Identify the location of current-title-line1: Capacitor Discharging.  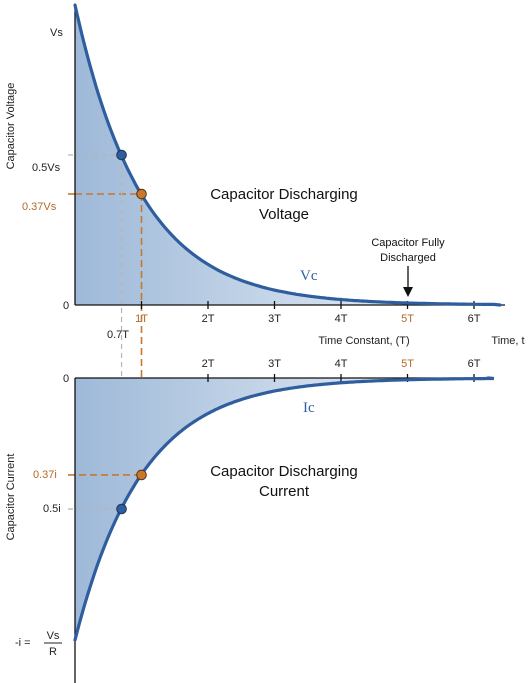
(284, 471).